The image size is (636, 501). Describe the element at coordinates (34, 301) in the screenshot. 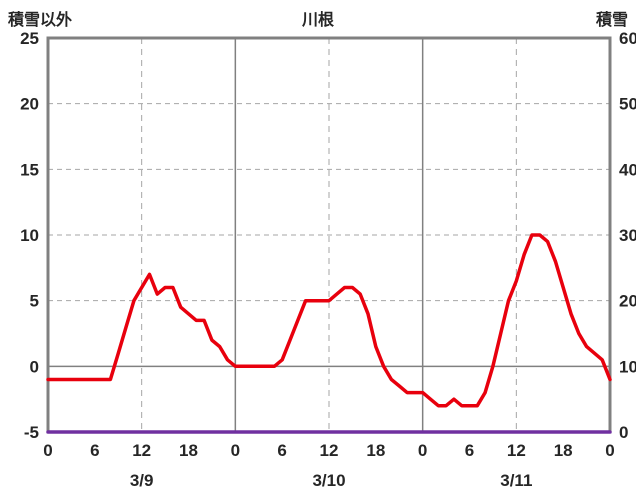

I see `left-axis-tick-label: 5` at that location.